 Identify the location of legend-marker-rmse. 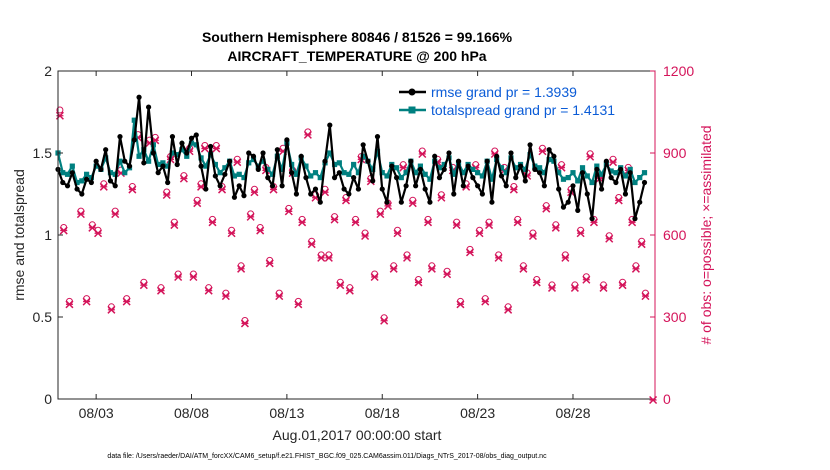
(412, 92).